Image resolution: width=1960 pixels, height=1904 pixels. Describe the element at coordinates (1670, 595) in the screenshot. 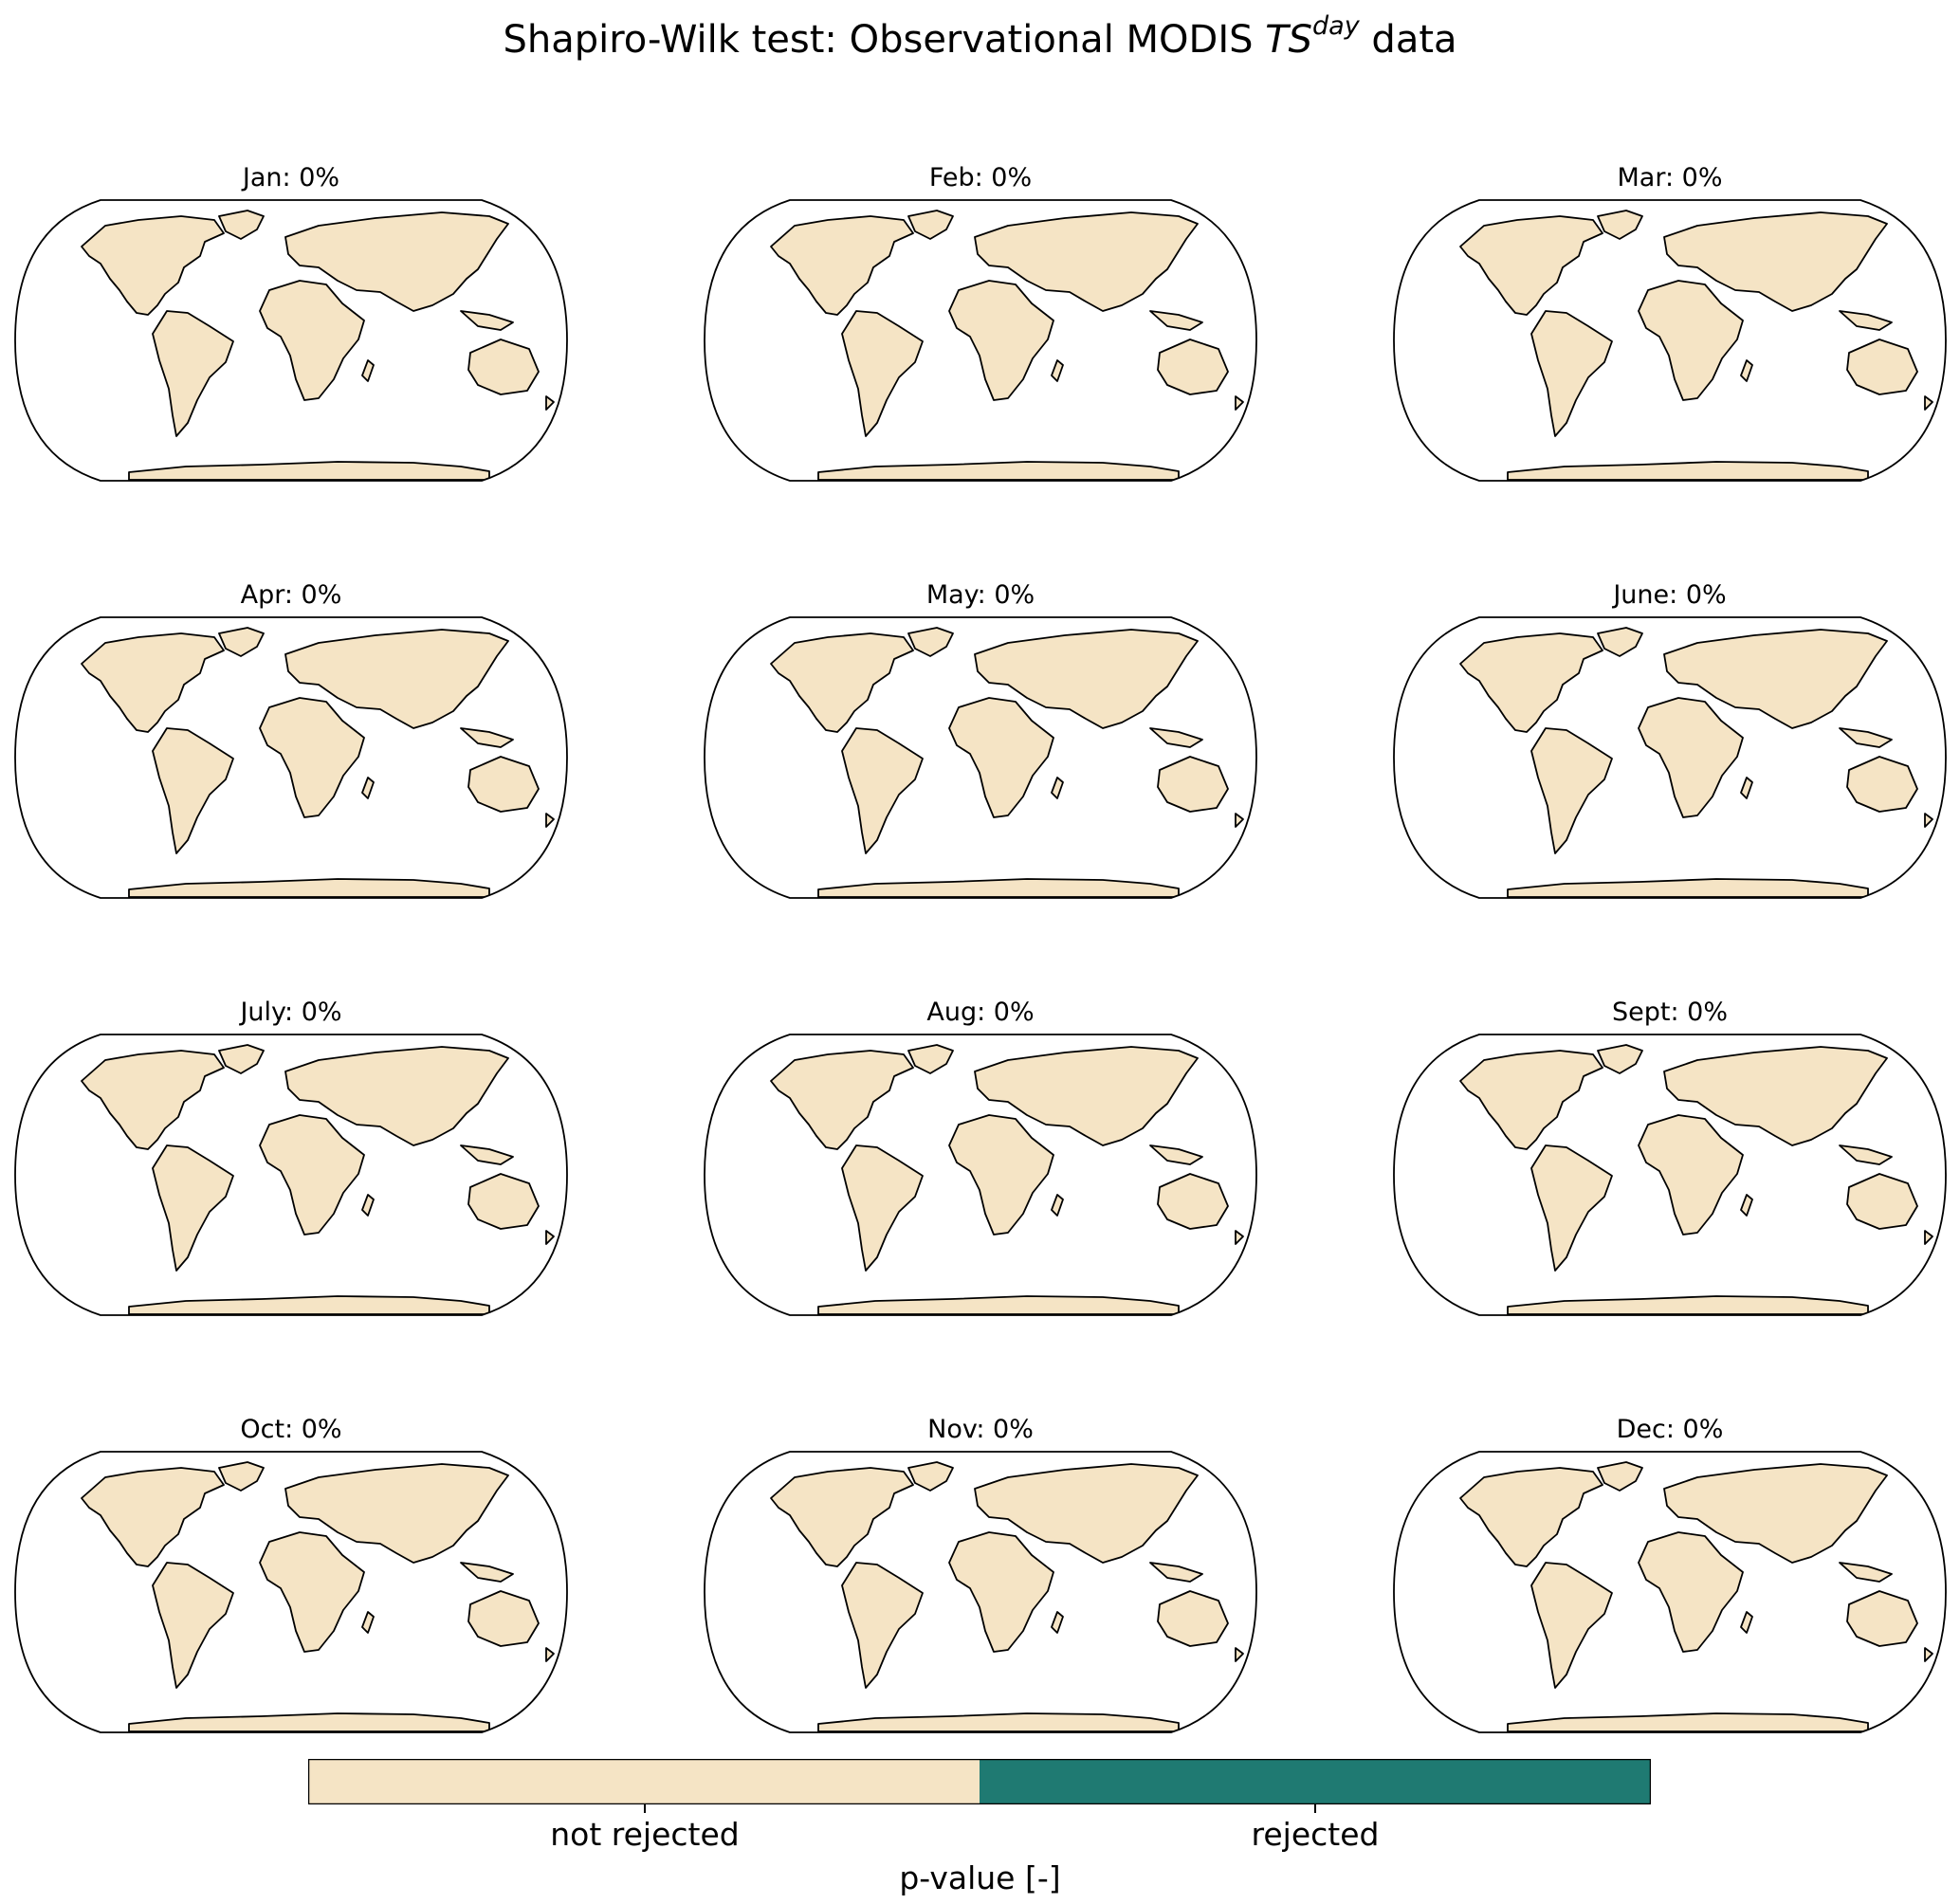

I see `panel-title: June: 0%` at that location.